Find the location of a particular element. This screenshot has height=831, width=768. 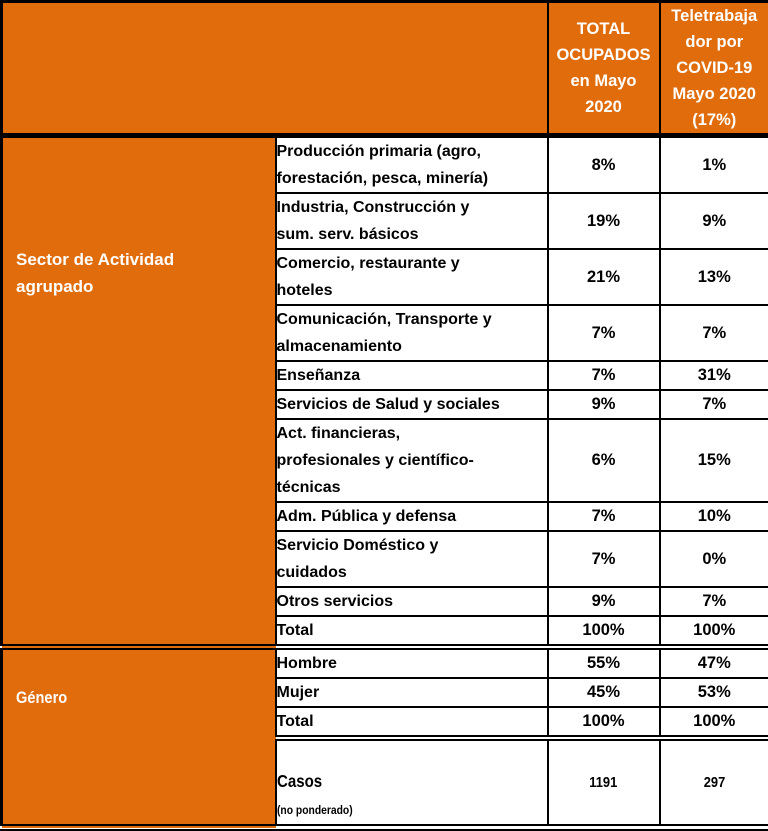

header-spacer is located at coordinates (275, 69).